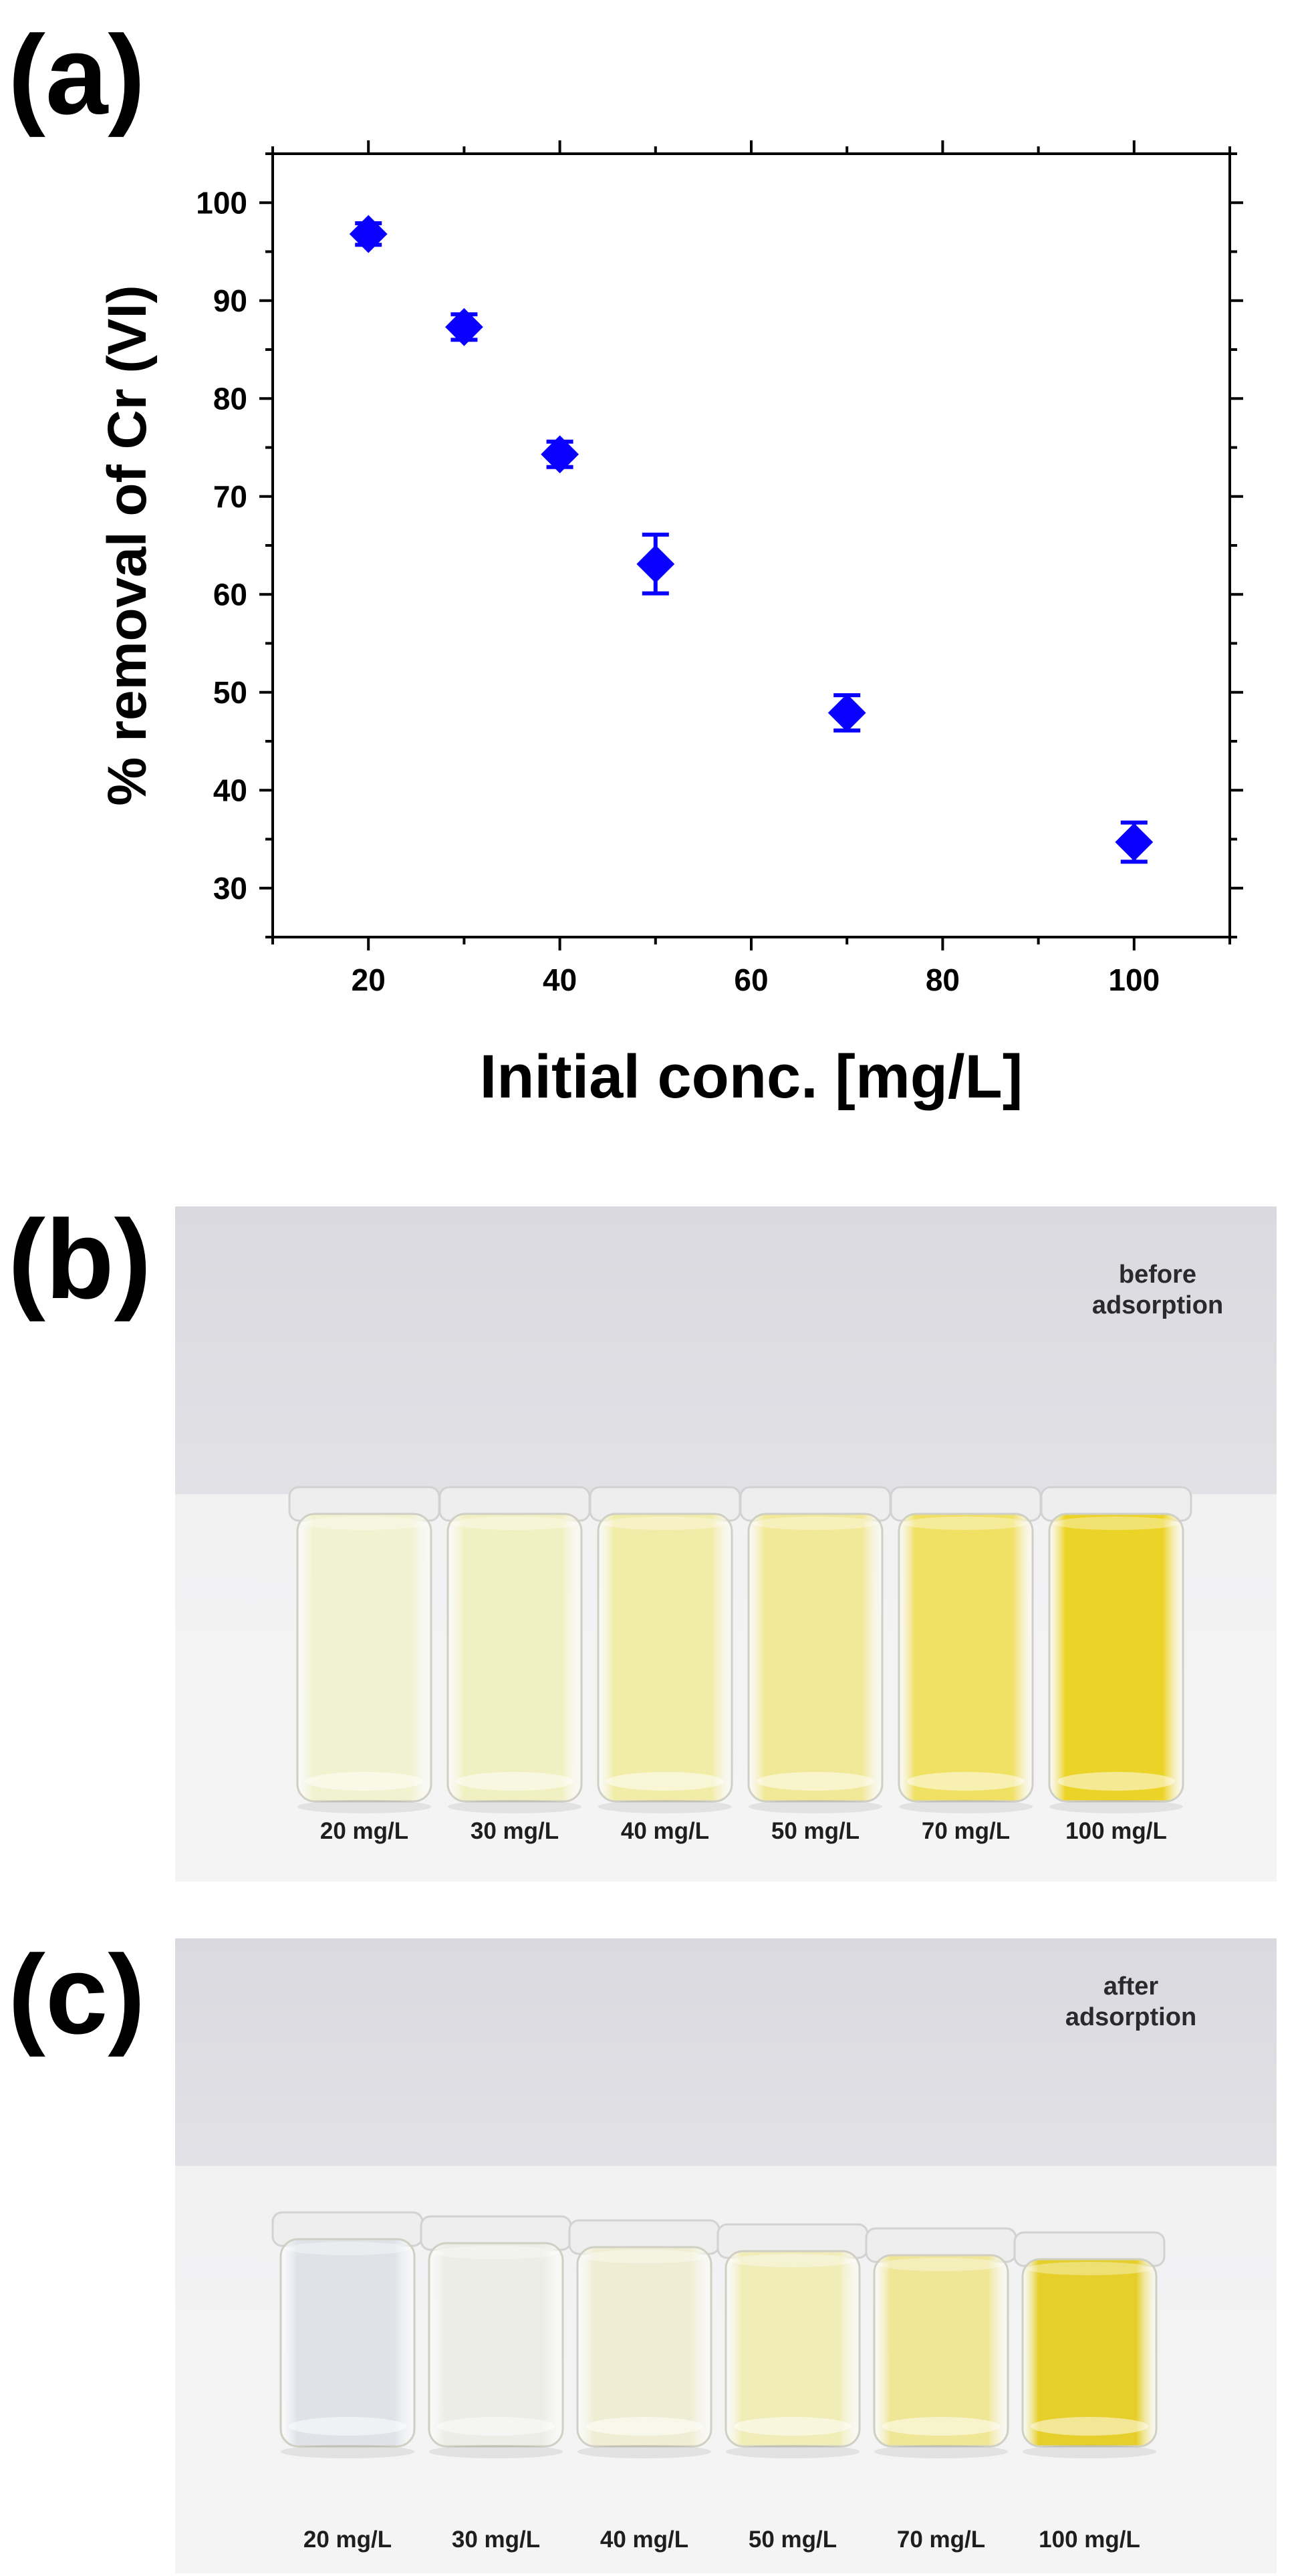 The height and width of the screenshot is (2576, 1310). What do you see at coordinates (230, 497) in the screenshot?
I see `y-tick-label: 70` at bounding box center [230, 497].